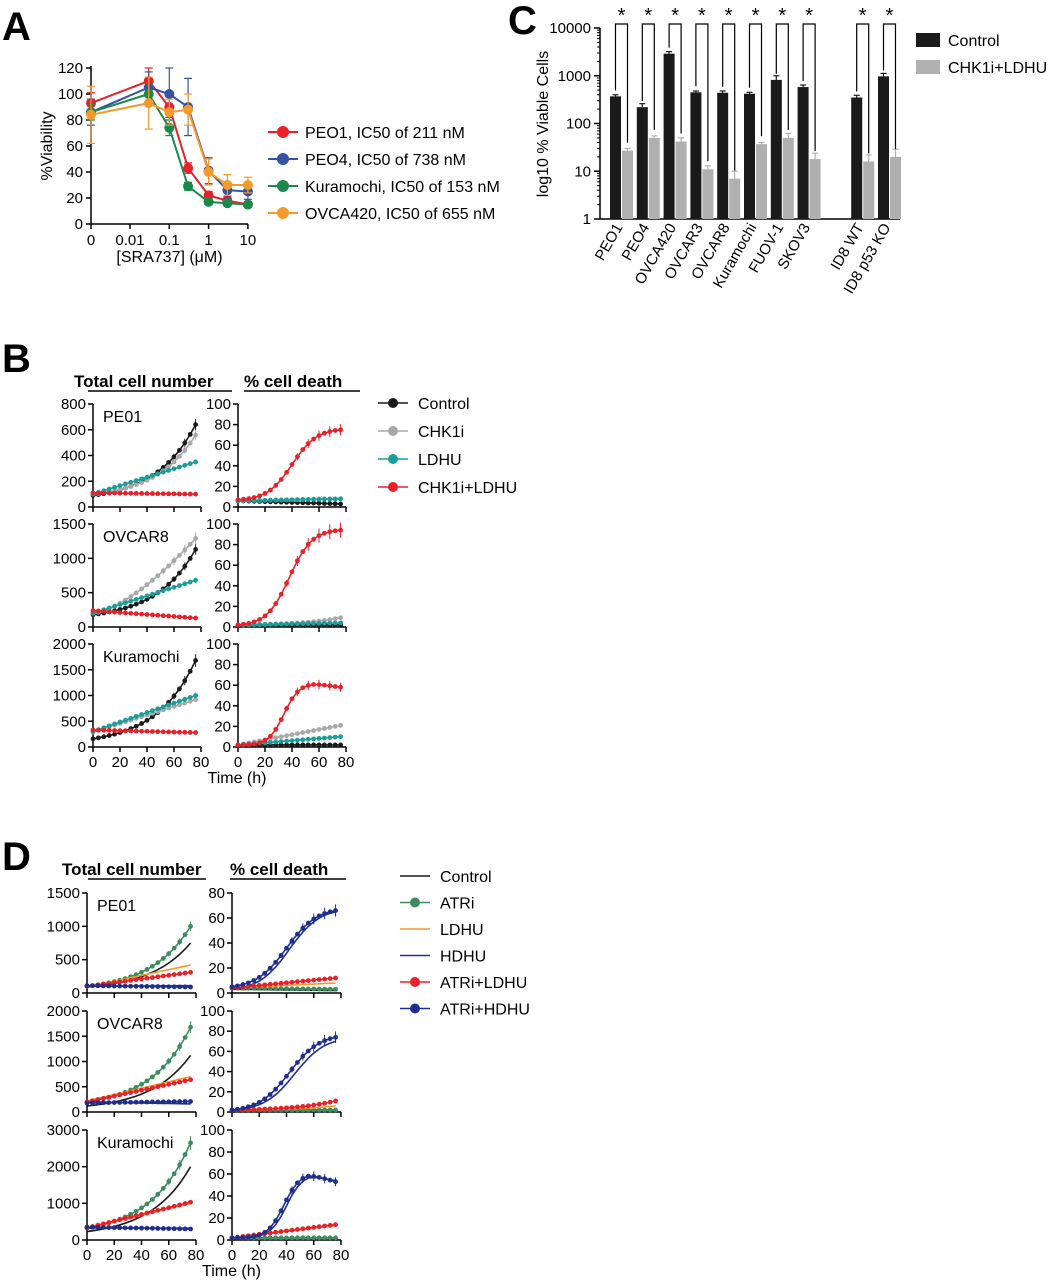 This screenshot has height=1280, width=1049. What do you see at coordinates (782, 76) in the screenshot?
I see `significance-bracket` at bounding box center [782, 76].